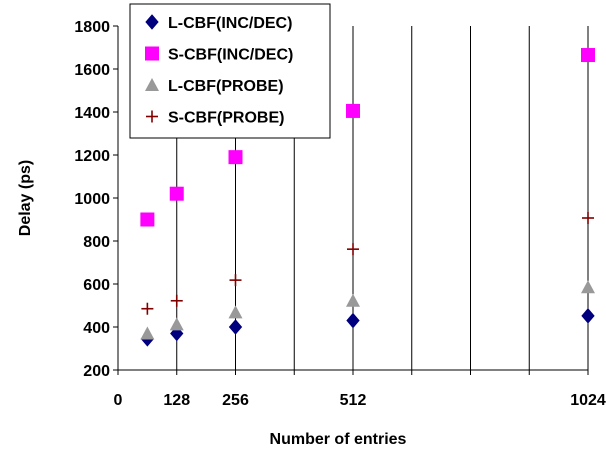 The width and height of the screenshot is (606, 462). I want to click on y-tick-label: 1000, so click(92, 199).